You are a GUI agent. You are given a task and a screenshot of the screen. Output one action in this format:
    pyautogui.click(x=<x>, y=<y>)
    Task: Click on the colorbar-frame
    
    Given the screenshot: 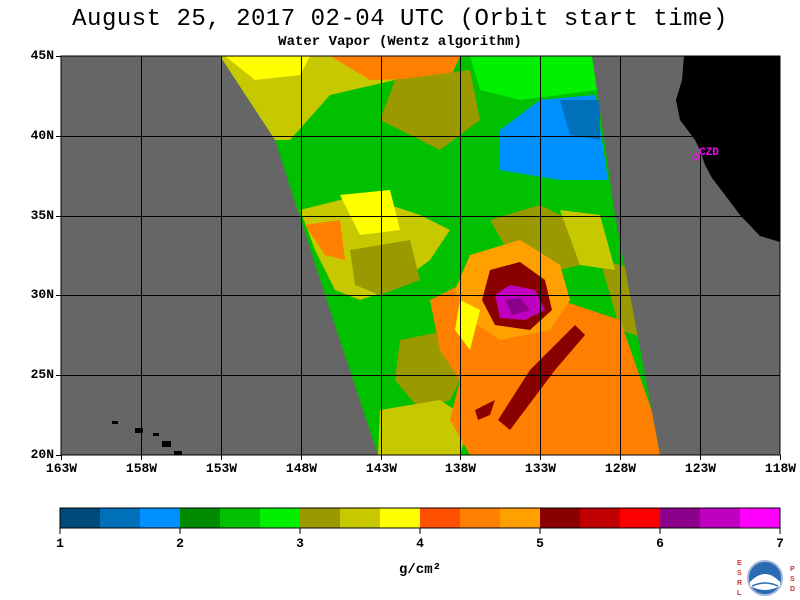 What is the action you would take?
    pyautogui.click(x=420, y=518)
    